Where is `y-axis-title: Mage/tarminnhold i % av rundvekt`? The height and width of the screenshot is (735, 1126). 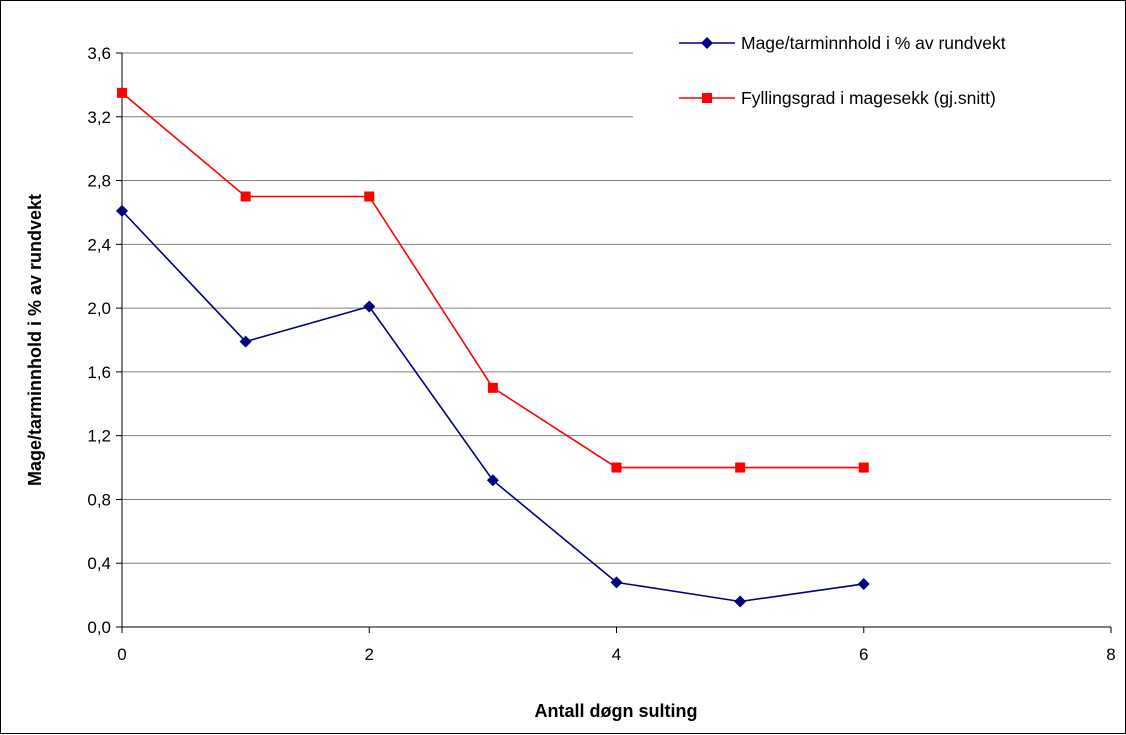
y-axis-title: Mage/tarminnhold i % av rundvekt is located at coordinates (35, 340).